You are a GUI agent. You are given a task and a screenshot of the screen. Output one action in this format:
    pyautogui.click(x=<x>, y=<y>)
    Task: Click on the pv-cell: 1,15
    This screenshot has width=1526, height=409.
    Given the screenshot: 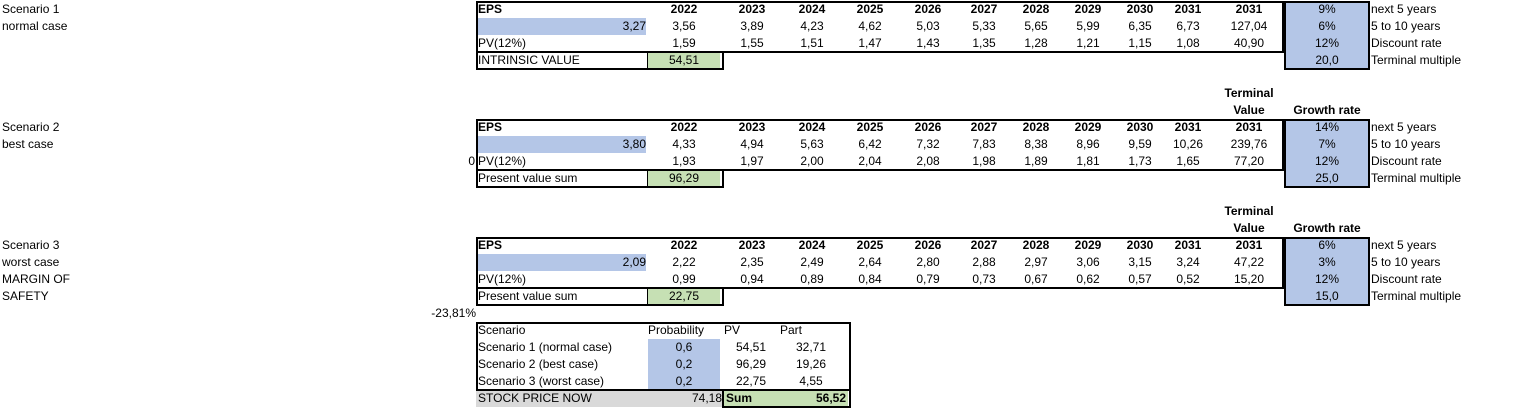 What is the action you would take?
    pyautogui.click(x=1140, y=43)
    